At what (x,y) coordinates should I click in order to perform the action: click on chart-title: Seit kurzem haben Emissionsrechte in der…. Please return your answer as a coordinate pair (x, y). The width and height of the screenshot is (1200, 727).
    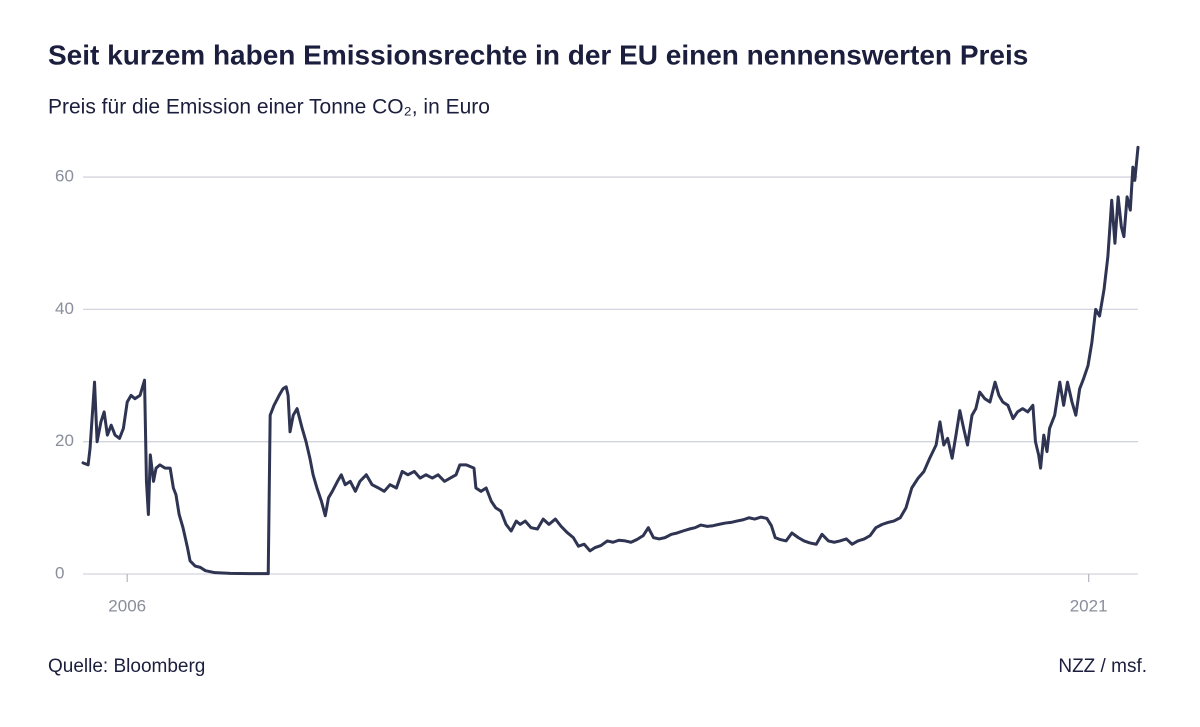
    Looking at the image, I should click on (538, 54).